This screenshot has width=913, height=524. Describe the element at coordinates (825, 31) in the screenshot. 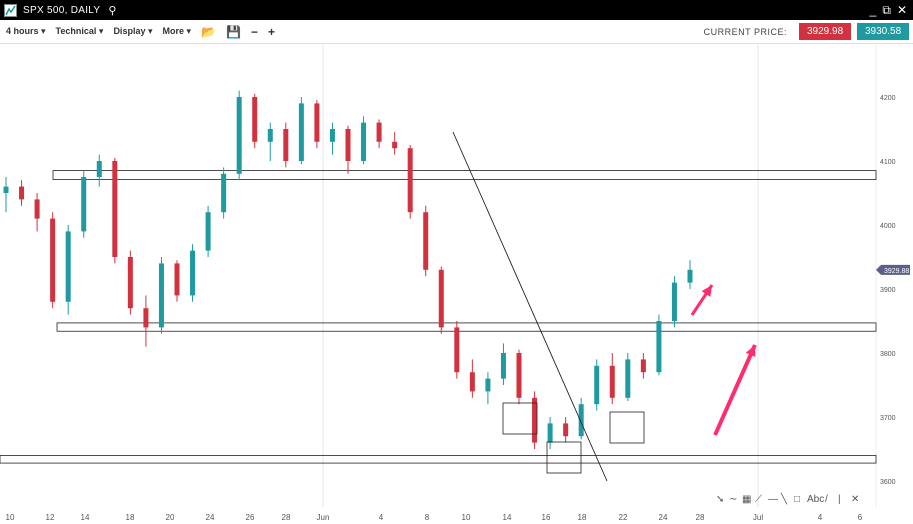

I see `sell-price-button: 3929.98` at that location.